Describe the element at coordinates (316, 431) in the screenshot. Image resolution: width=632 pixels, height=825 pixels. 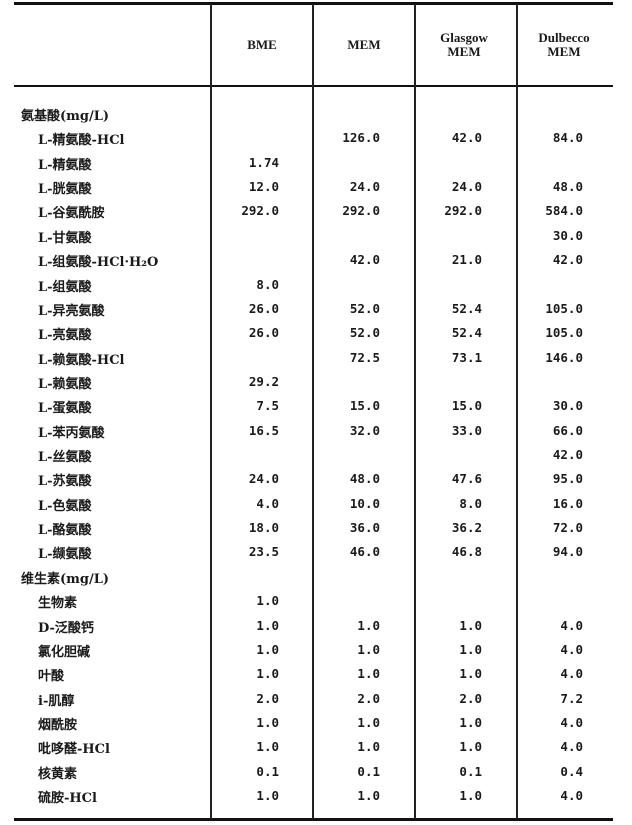
I see `table-row: L-苯丙氨酸 16.5 32.0 33.0 66.0` at that location.